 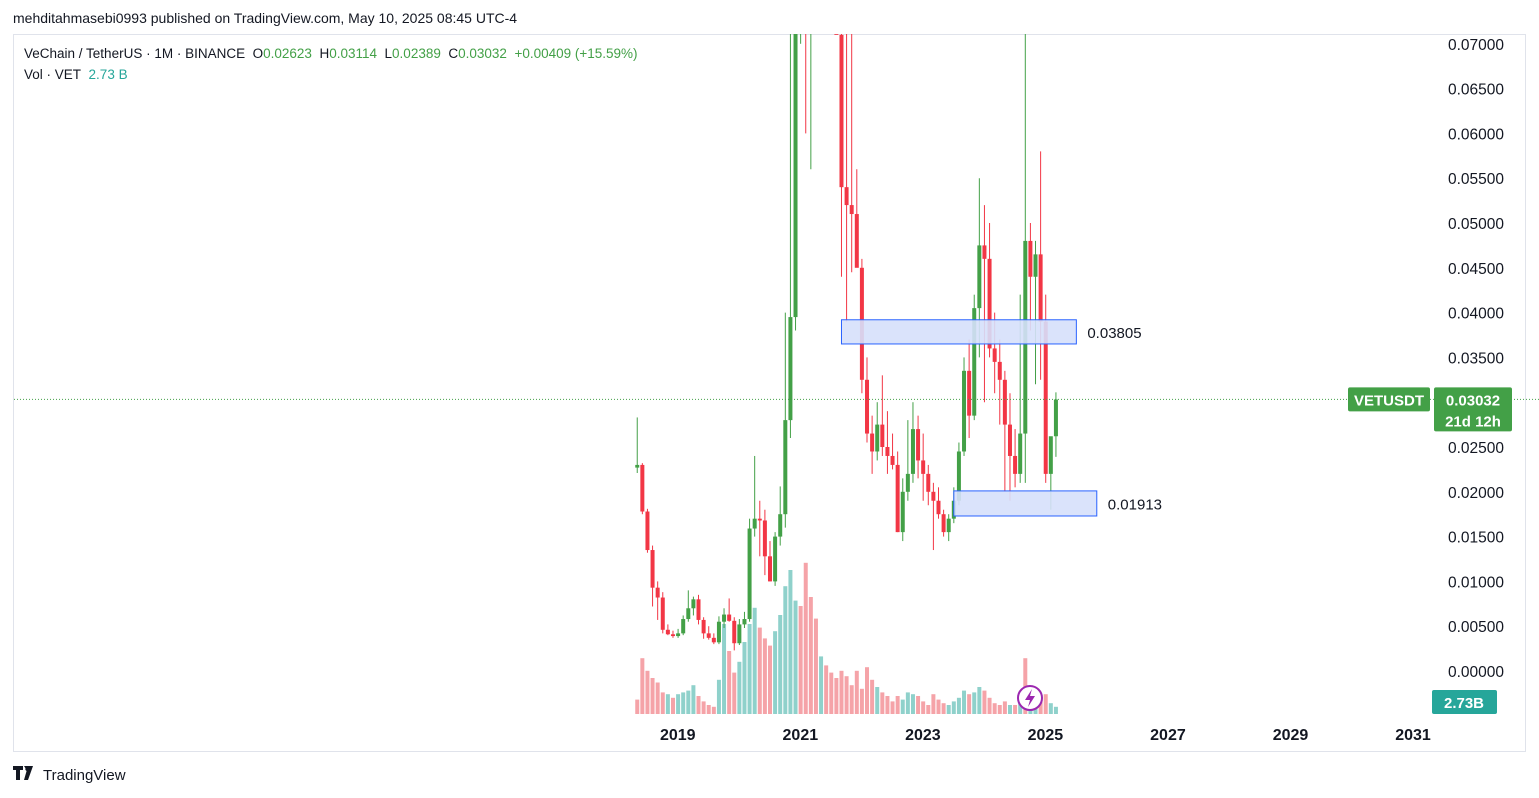 I want to click on zone-box, so click(x=958, y=332).